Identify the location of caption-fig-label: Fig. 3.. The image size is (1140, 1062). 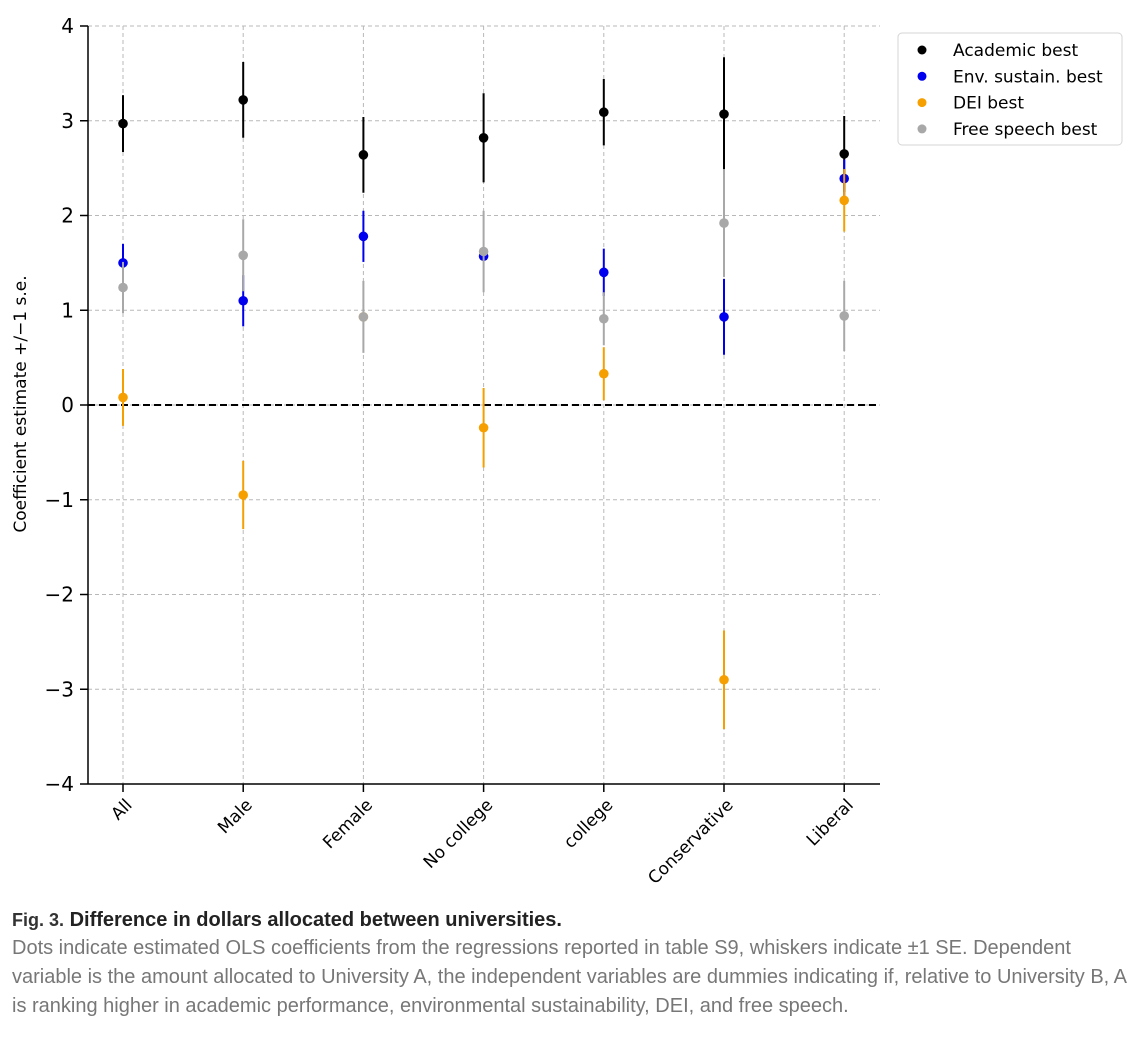
(38, 920).